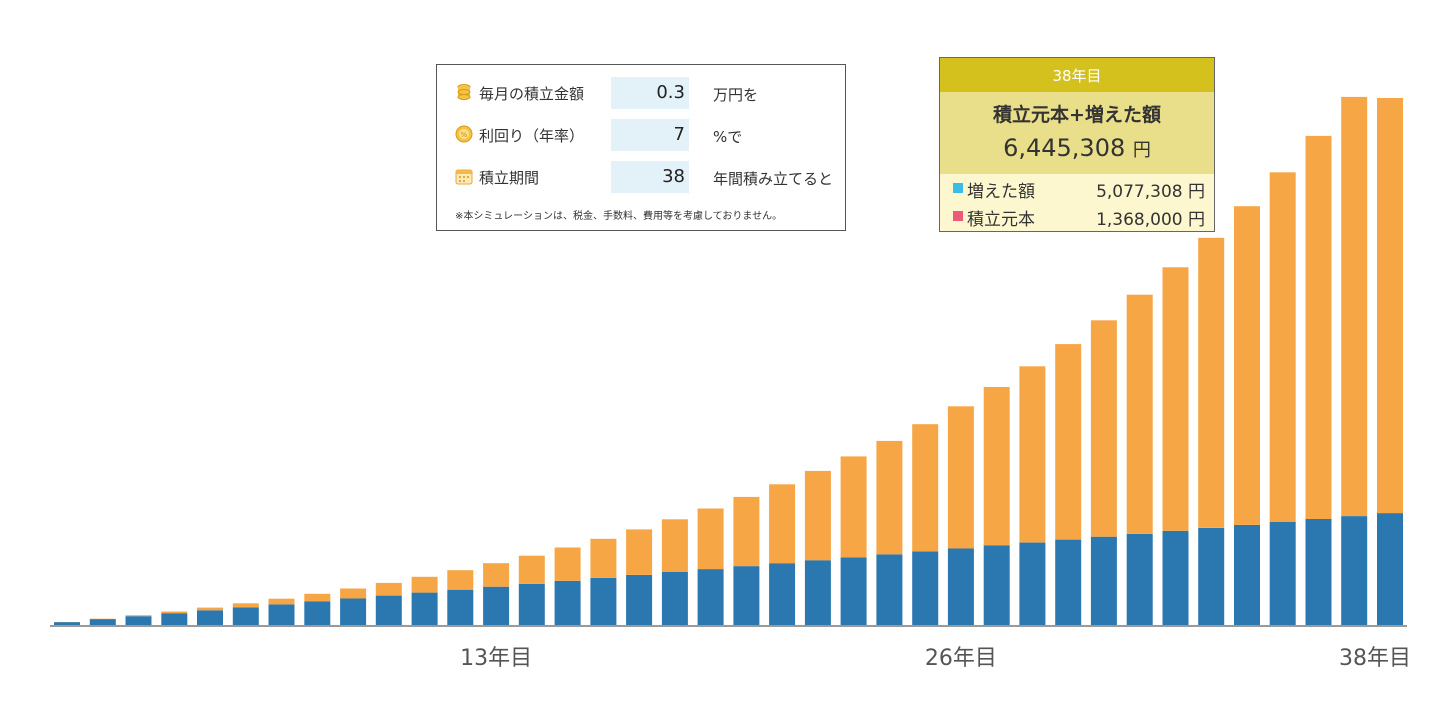  What do you see at coordinates (1077, 75) in the screenshot?
I see `result-year-header: 38年目` at bounding box center [1077, 75].